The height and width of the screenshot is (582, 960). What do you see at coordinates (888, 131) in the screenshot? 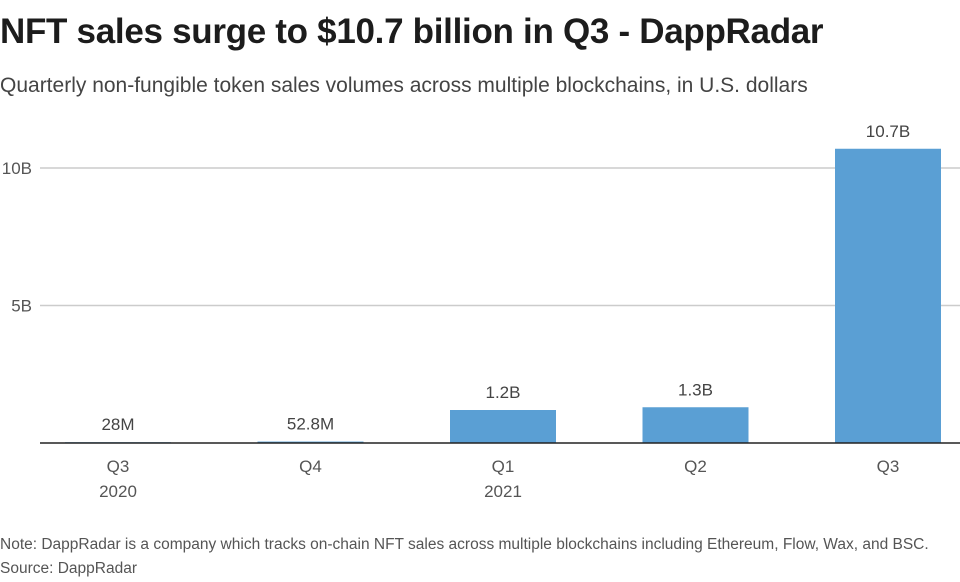
I see `data-label: 10.7B` at bounding box center [888, 131].